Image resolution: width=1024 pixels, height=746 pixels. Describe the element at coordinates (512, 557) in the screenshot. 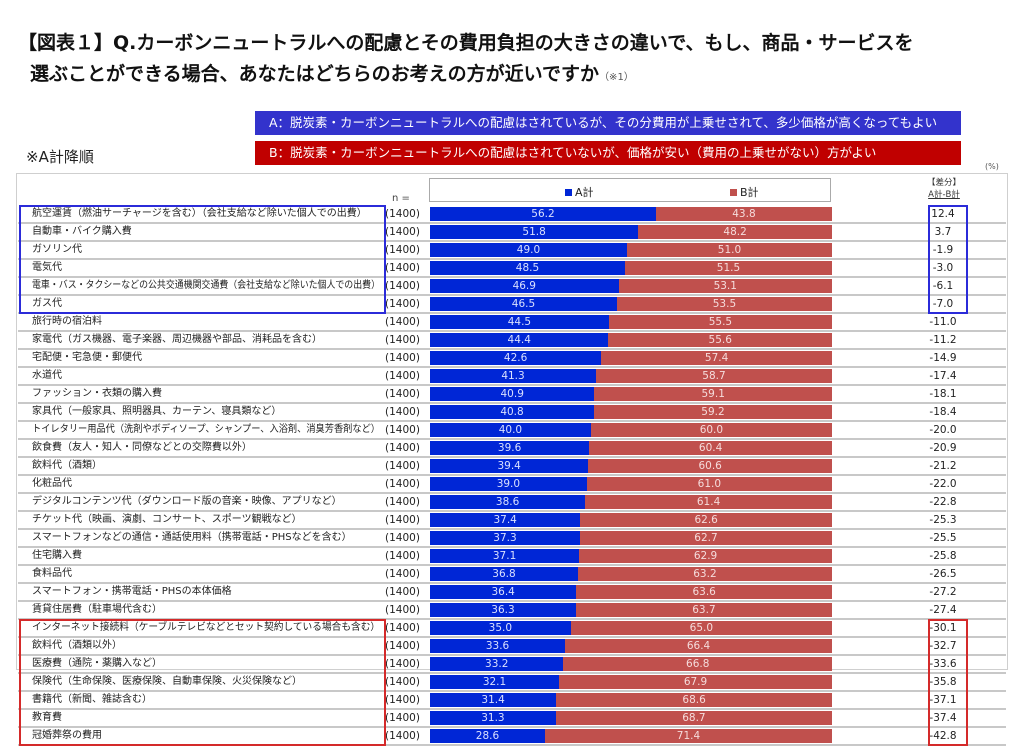

I see `table-row: 住宅購入費 (1400) 37.1 62.9 -25.8` at that location.